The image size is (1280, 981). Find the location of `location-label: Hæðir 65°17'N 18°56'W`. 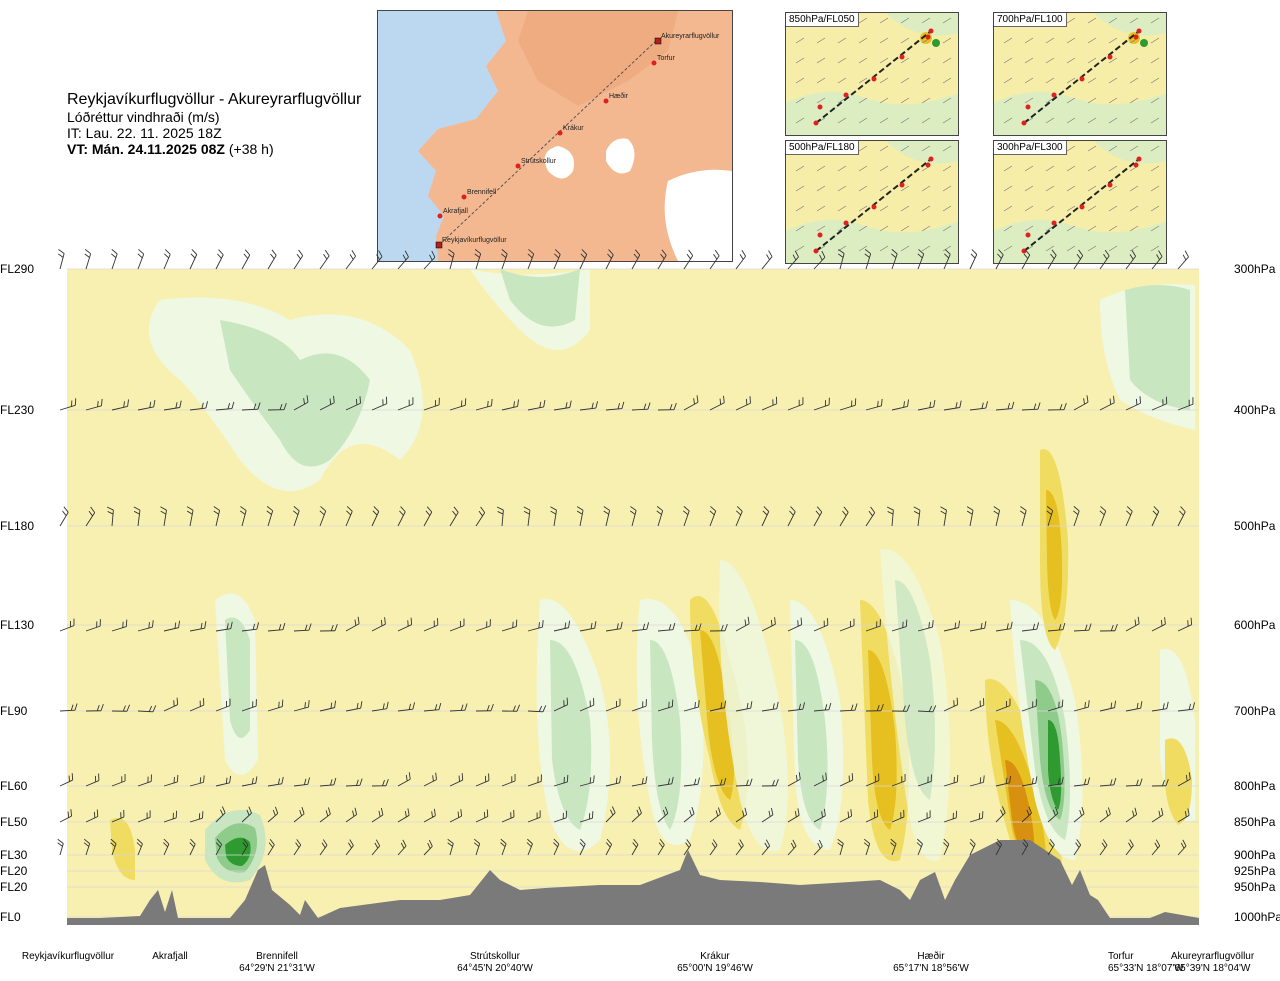

location-label: Hæðir 65°17'N 18°56'W is located at coordinates (931, 963).